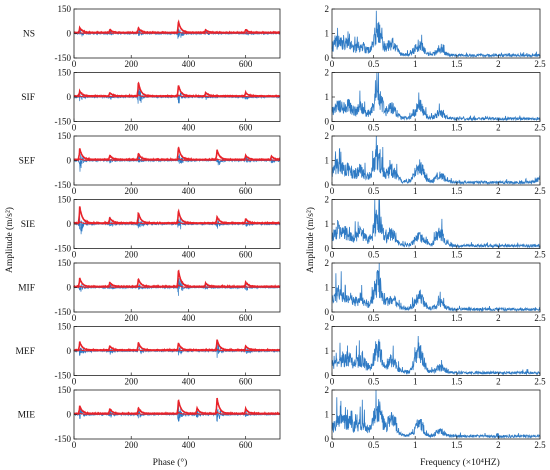  Describe the element at coordinates (310, 240) in the screenshot. I see `freq-ylabel: Amplitude (m/s²)` at that location.